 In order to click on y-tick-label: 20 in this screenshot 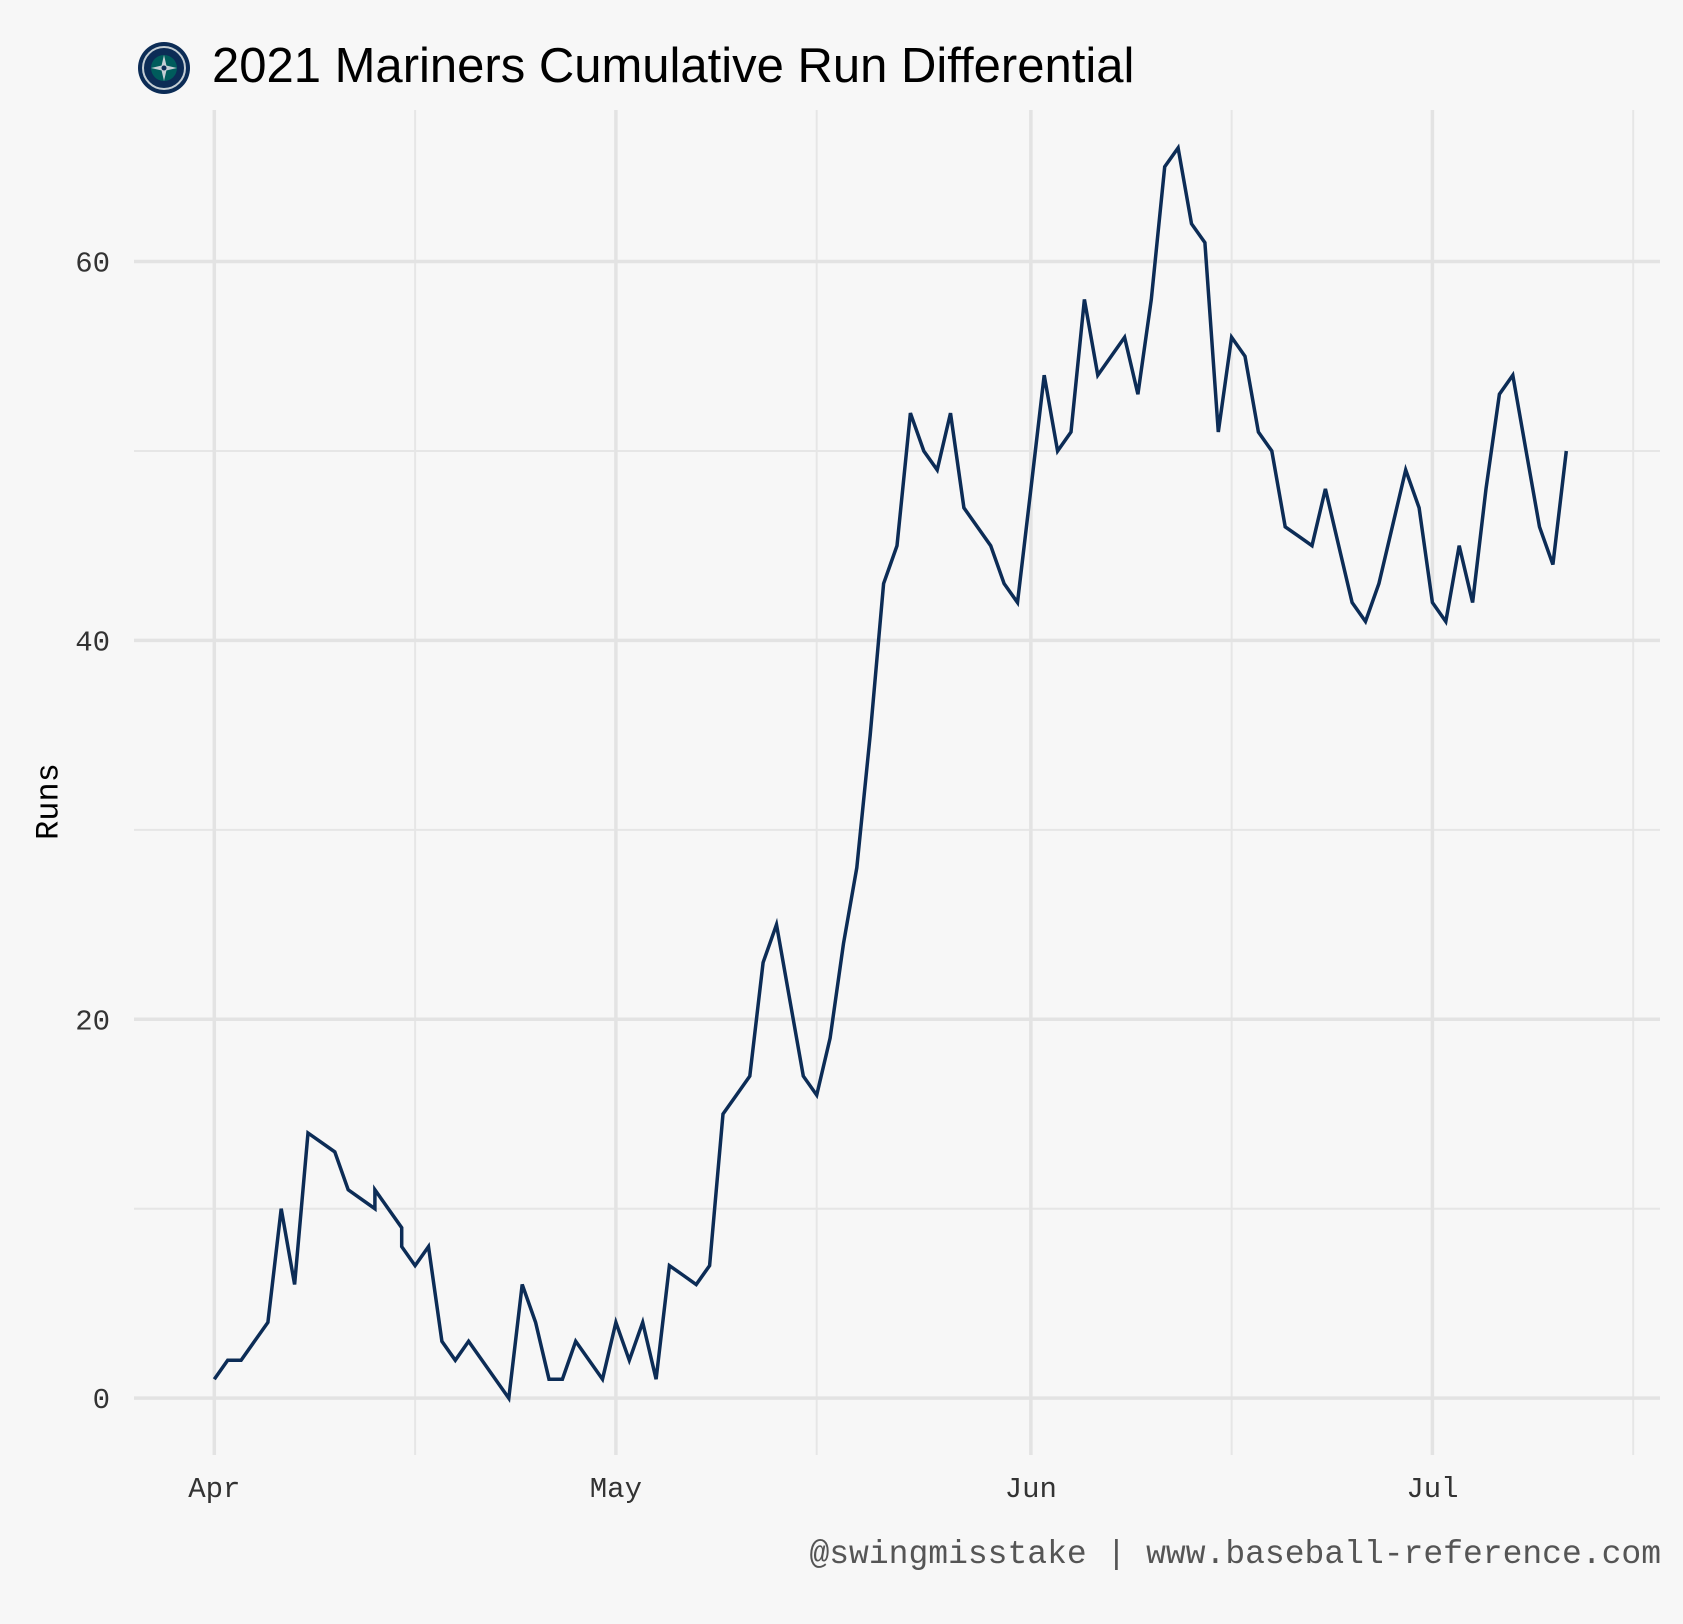, I will do `click(92, 1021)`.